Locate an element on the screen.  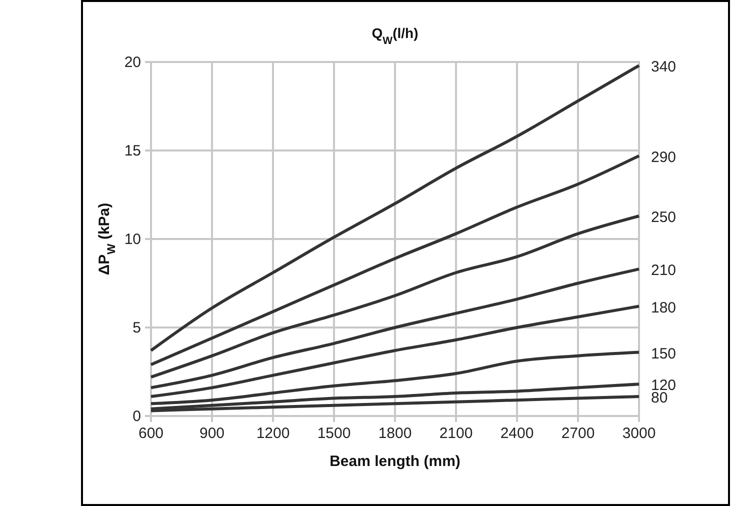
x-axis-title: Beam length (mm) is located at coordinates (395, 461).